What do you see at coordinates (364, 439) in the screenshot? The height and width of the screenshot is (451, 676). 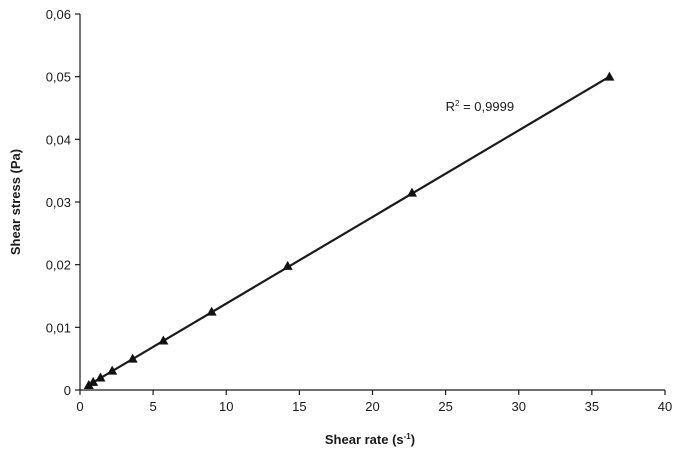 I see `x-axis-title-text: Shear rate (s` at bounding box center [364, 439].